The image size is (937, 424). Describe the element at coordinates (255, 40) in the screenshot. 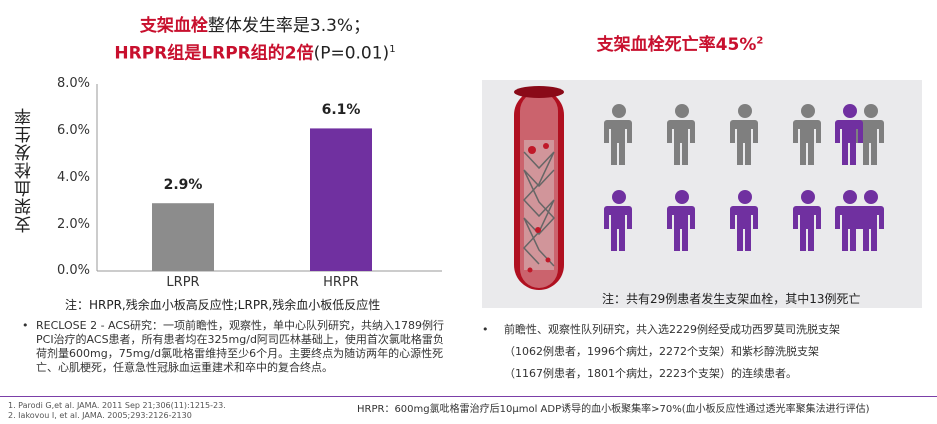

I see `left-title: 支架血栓整体发生率是3.3%； HRPR组是LRPR组的2倍(P=0.01)1` at that location.